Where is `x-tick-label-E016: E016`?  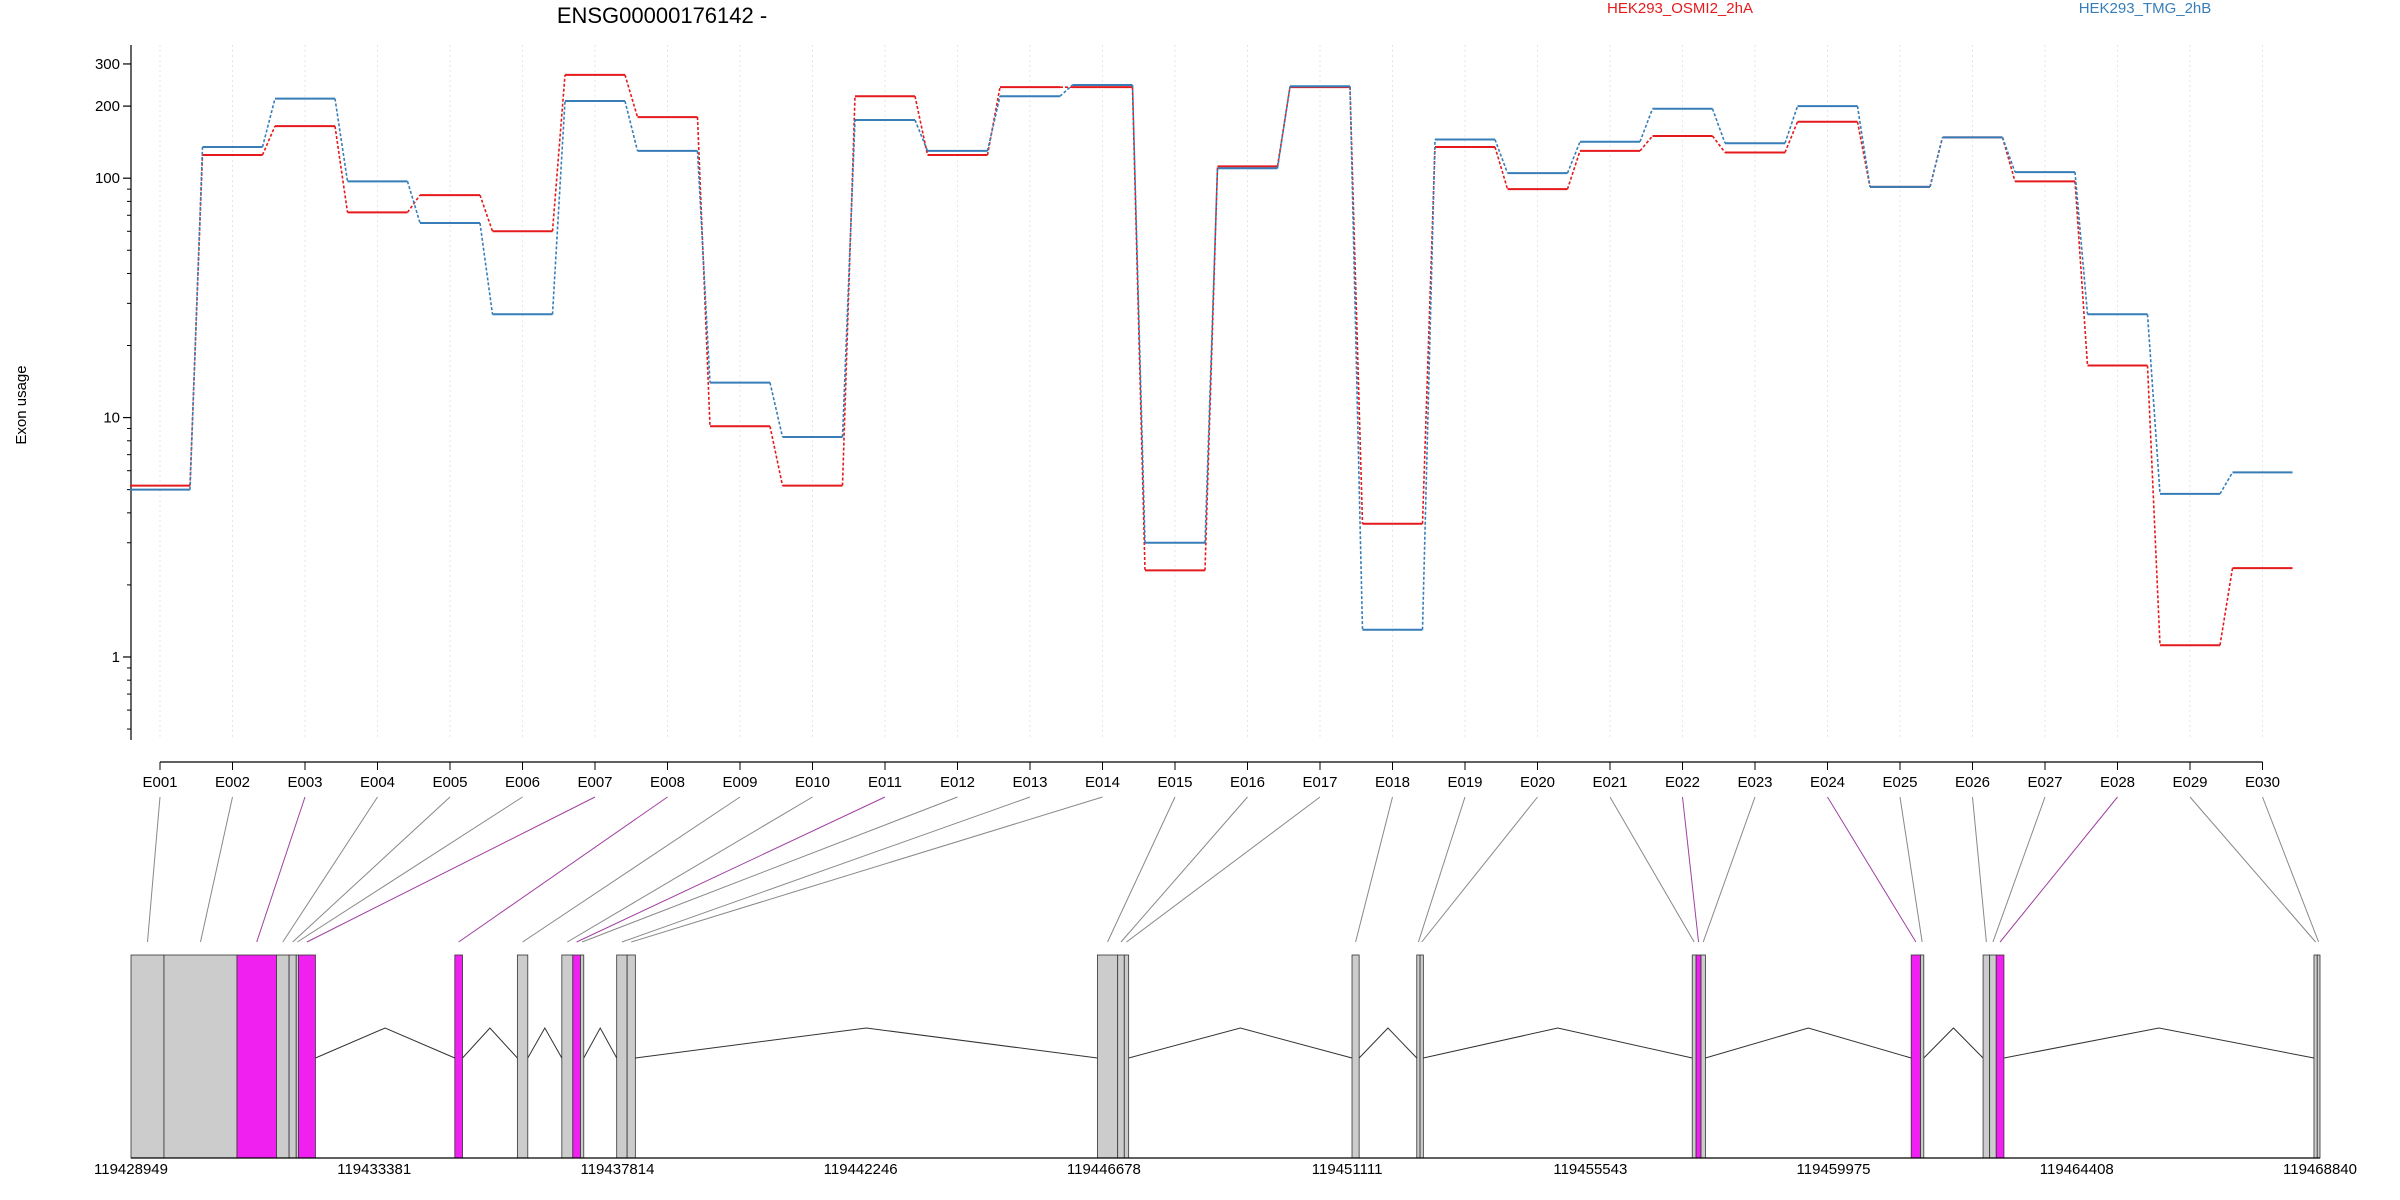 x-tick-label-E016: E016 is located at coordinates (1247, 782).